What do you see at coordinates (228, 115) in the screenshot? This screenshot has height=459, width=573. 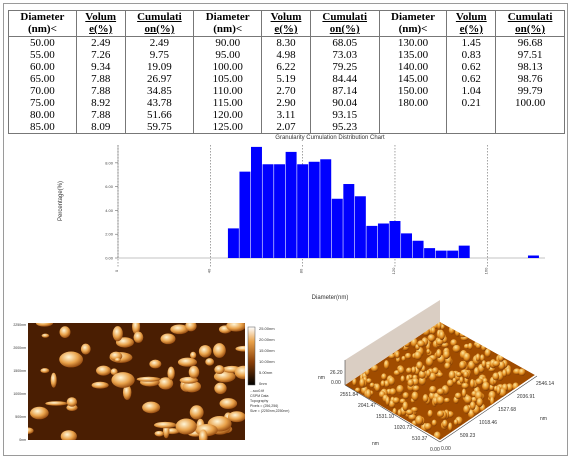 I see `table-cell: 120.00` at bounding box center [228, 115].